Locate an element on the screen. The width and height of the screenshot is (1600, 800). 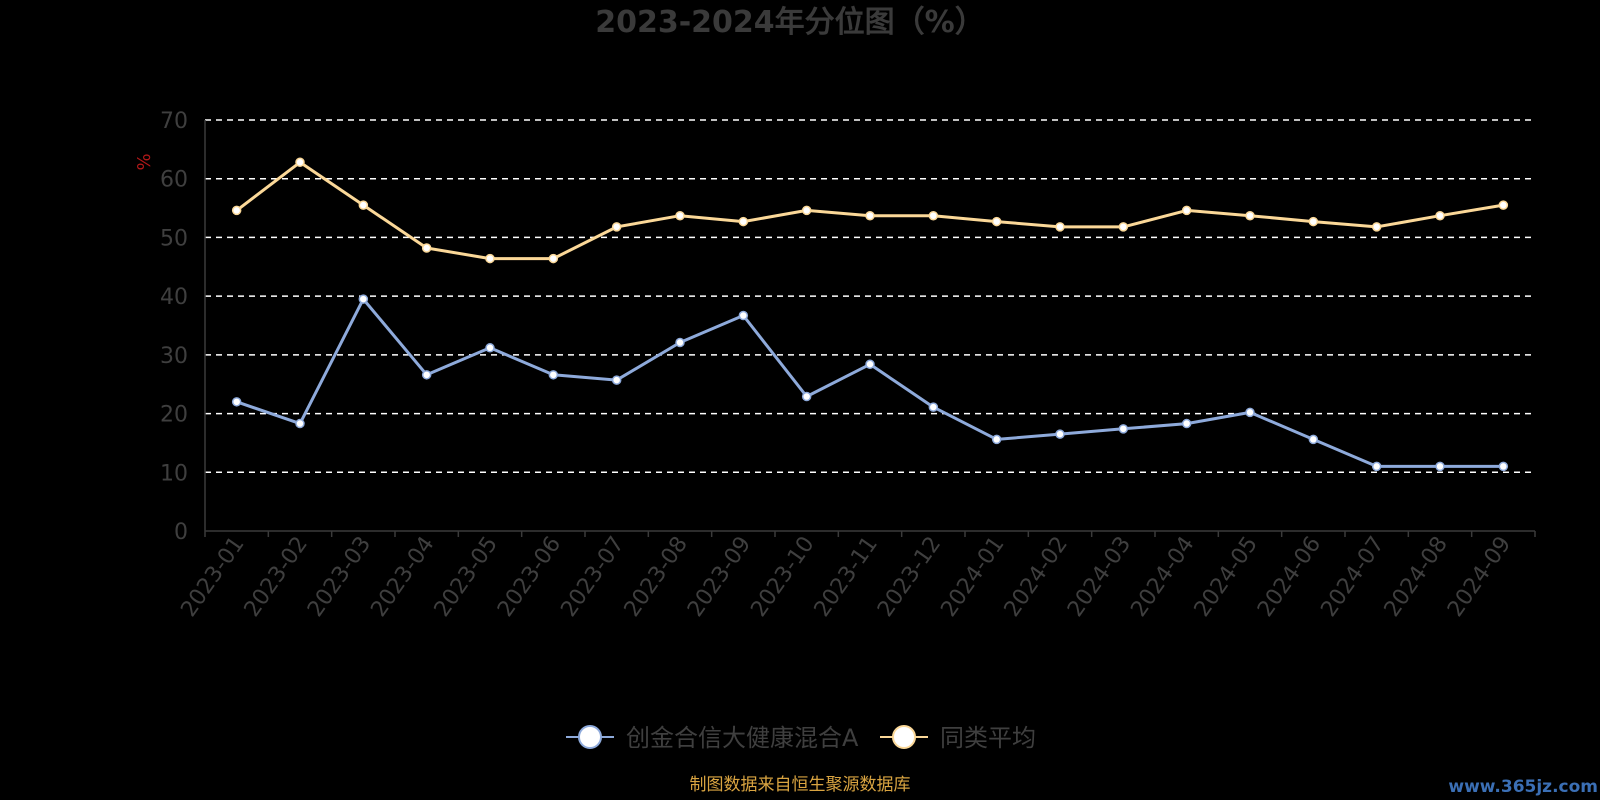
x-tick-label: 2024-09 is located at coordinates (1479, 577).